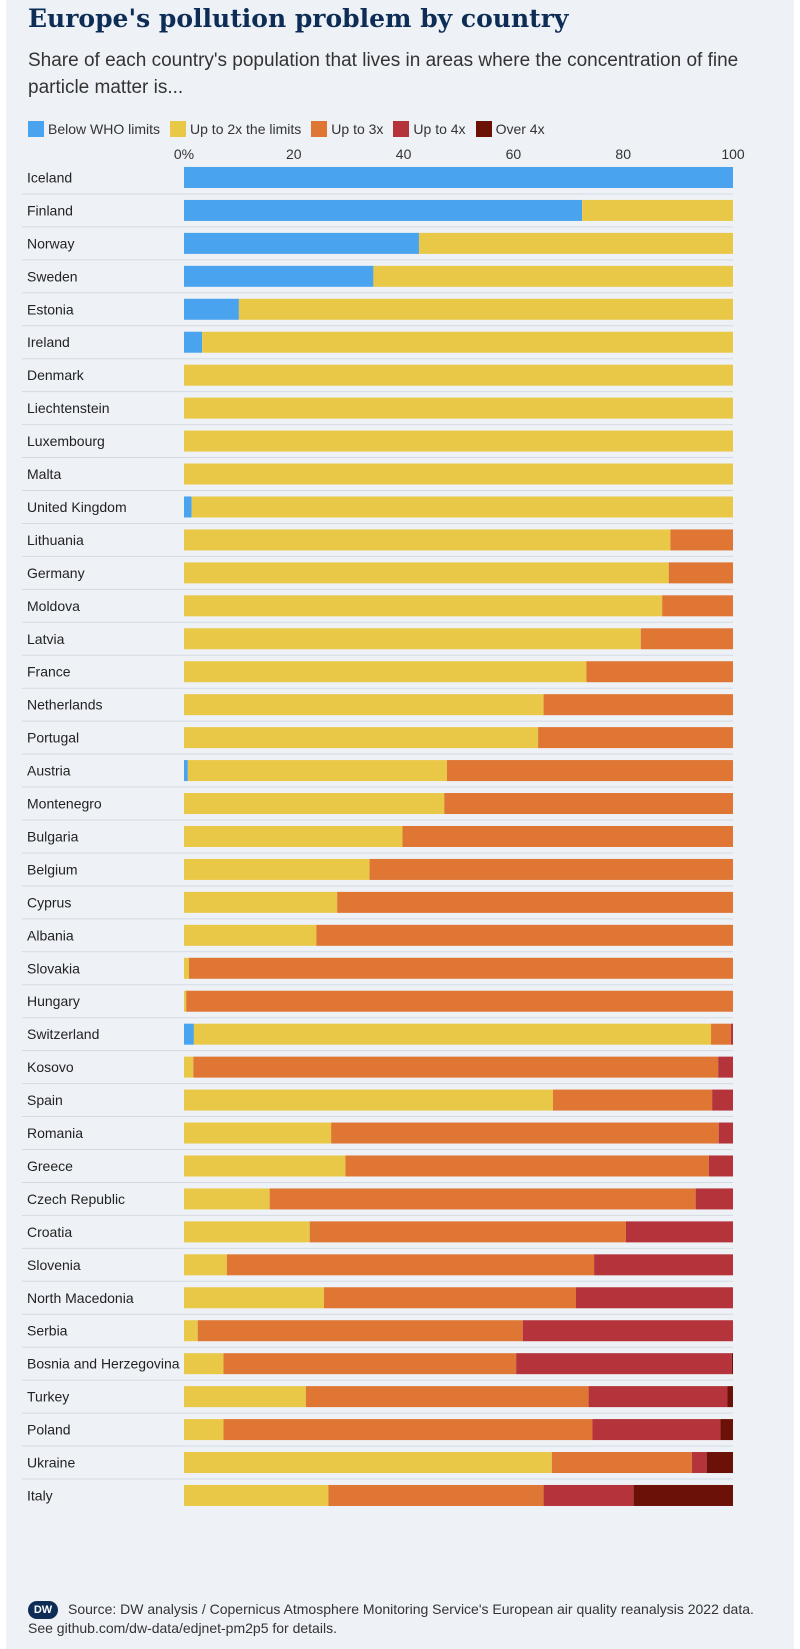 Image resolution: width=800 pixels, height=1649 pixels. What do you see at coordinates (657, 210) in the screenshot?
I see `bar-up-to-2x-the-limits-finland` at bounding box center [657, 210].